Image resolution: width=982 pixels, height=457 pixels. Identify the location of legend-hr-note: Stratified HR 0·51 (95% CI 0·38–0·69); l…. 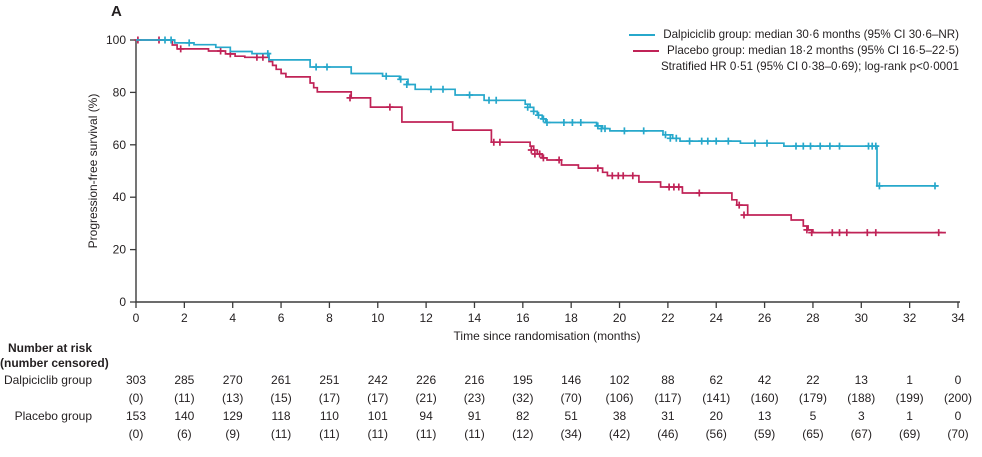
(809, 66).